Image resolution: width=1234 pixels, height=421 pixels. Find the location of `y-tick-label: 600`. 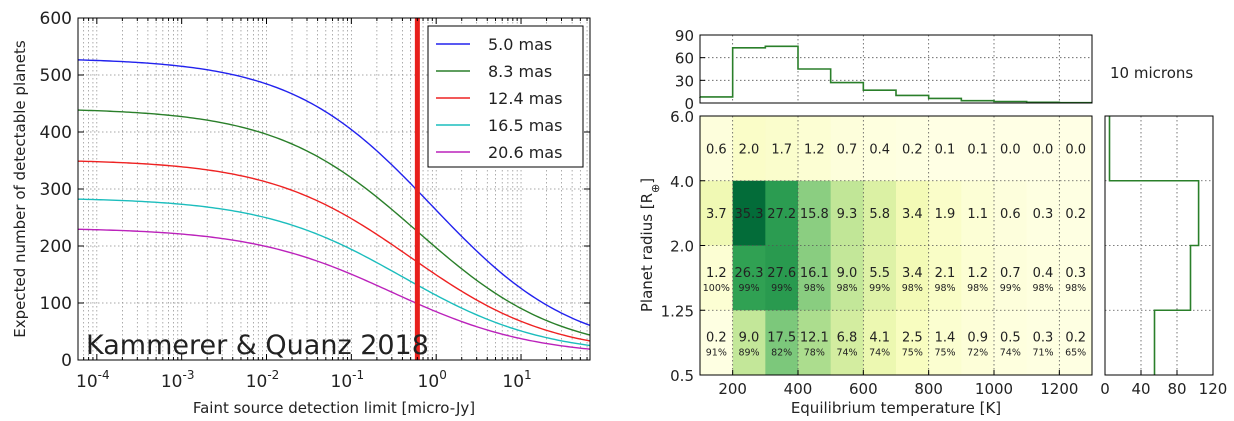

y-tick-label: 600 is located at coordinates (56, 19).